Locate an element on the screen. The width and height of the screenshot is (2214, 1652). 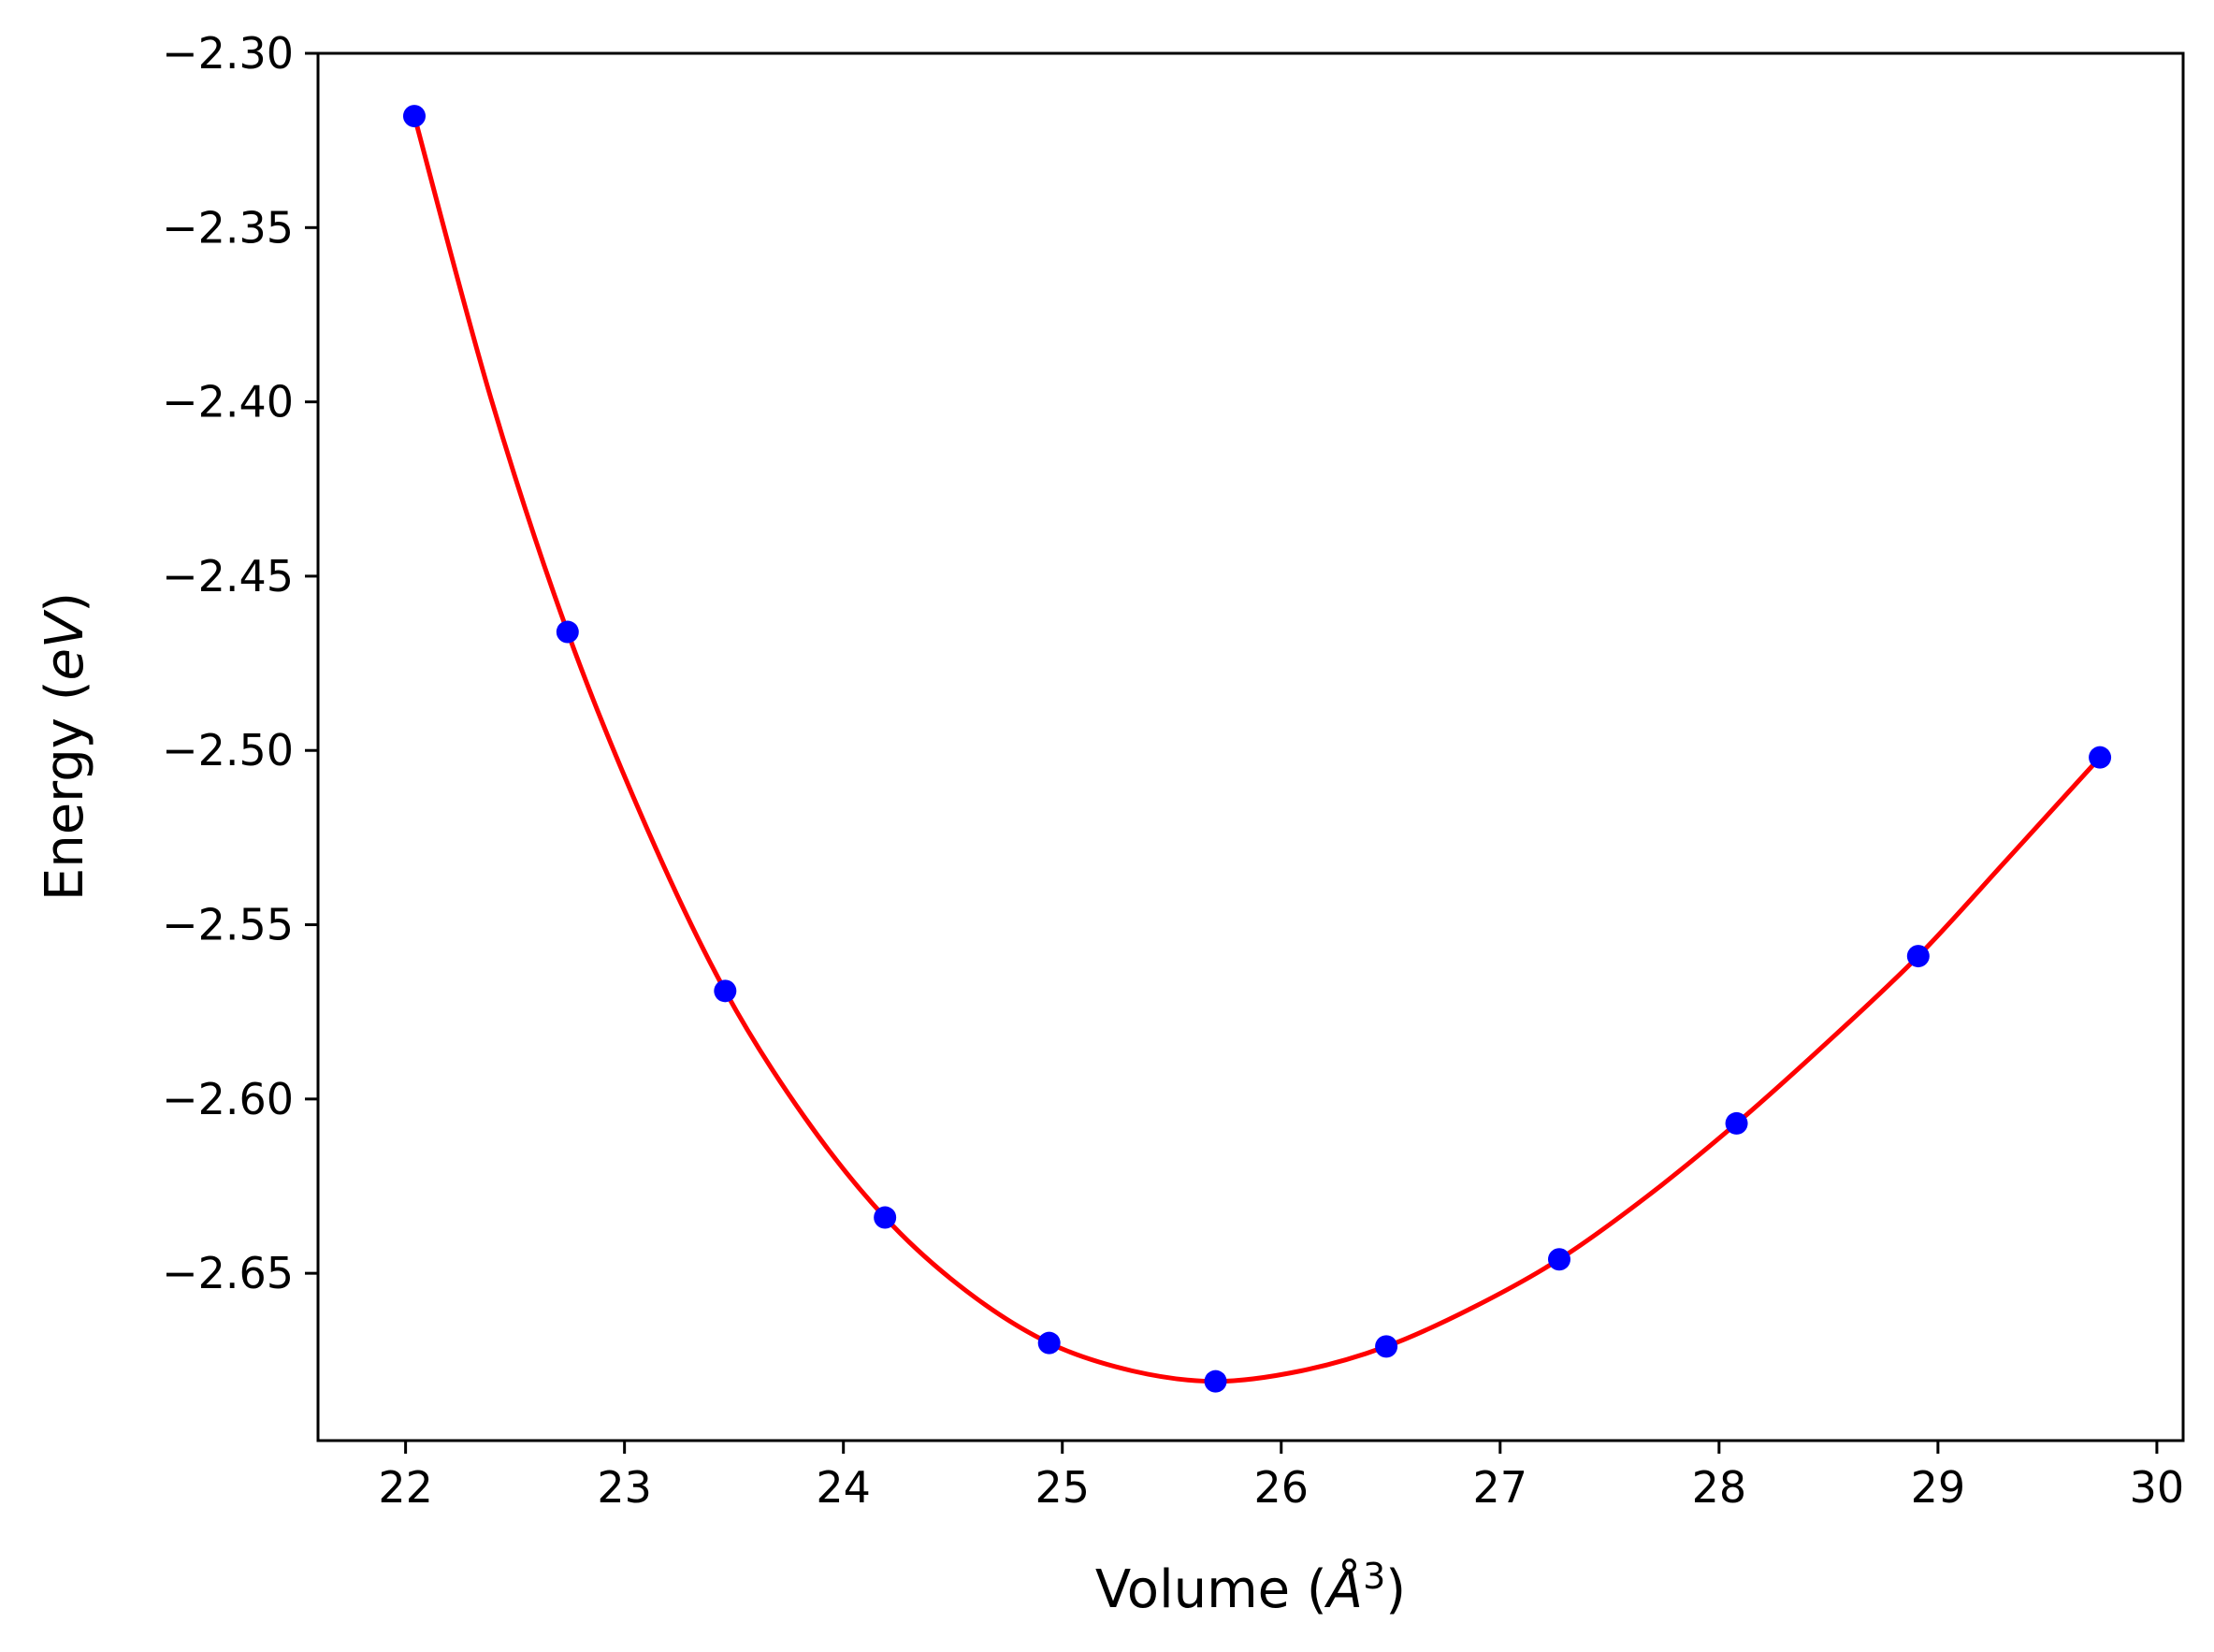
x-tick-label: 30 is located at coordinates (2157, 1487).